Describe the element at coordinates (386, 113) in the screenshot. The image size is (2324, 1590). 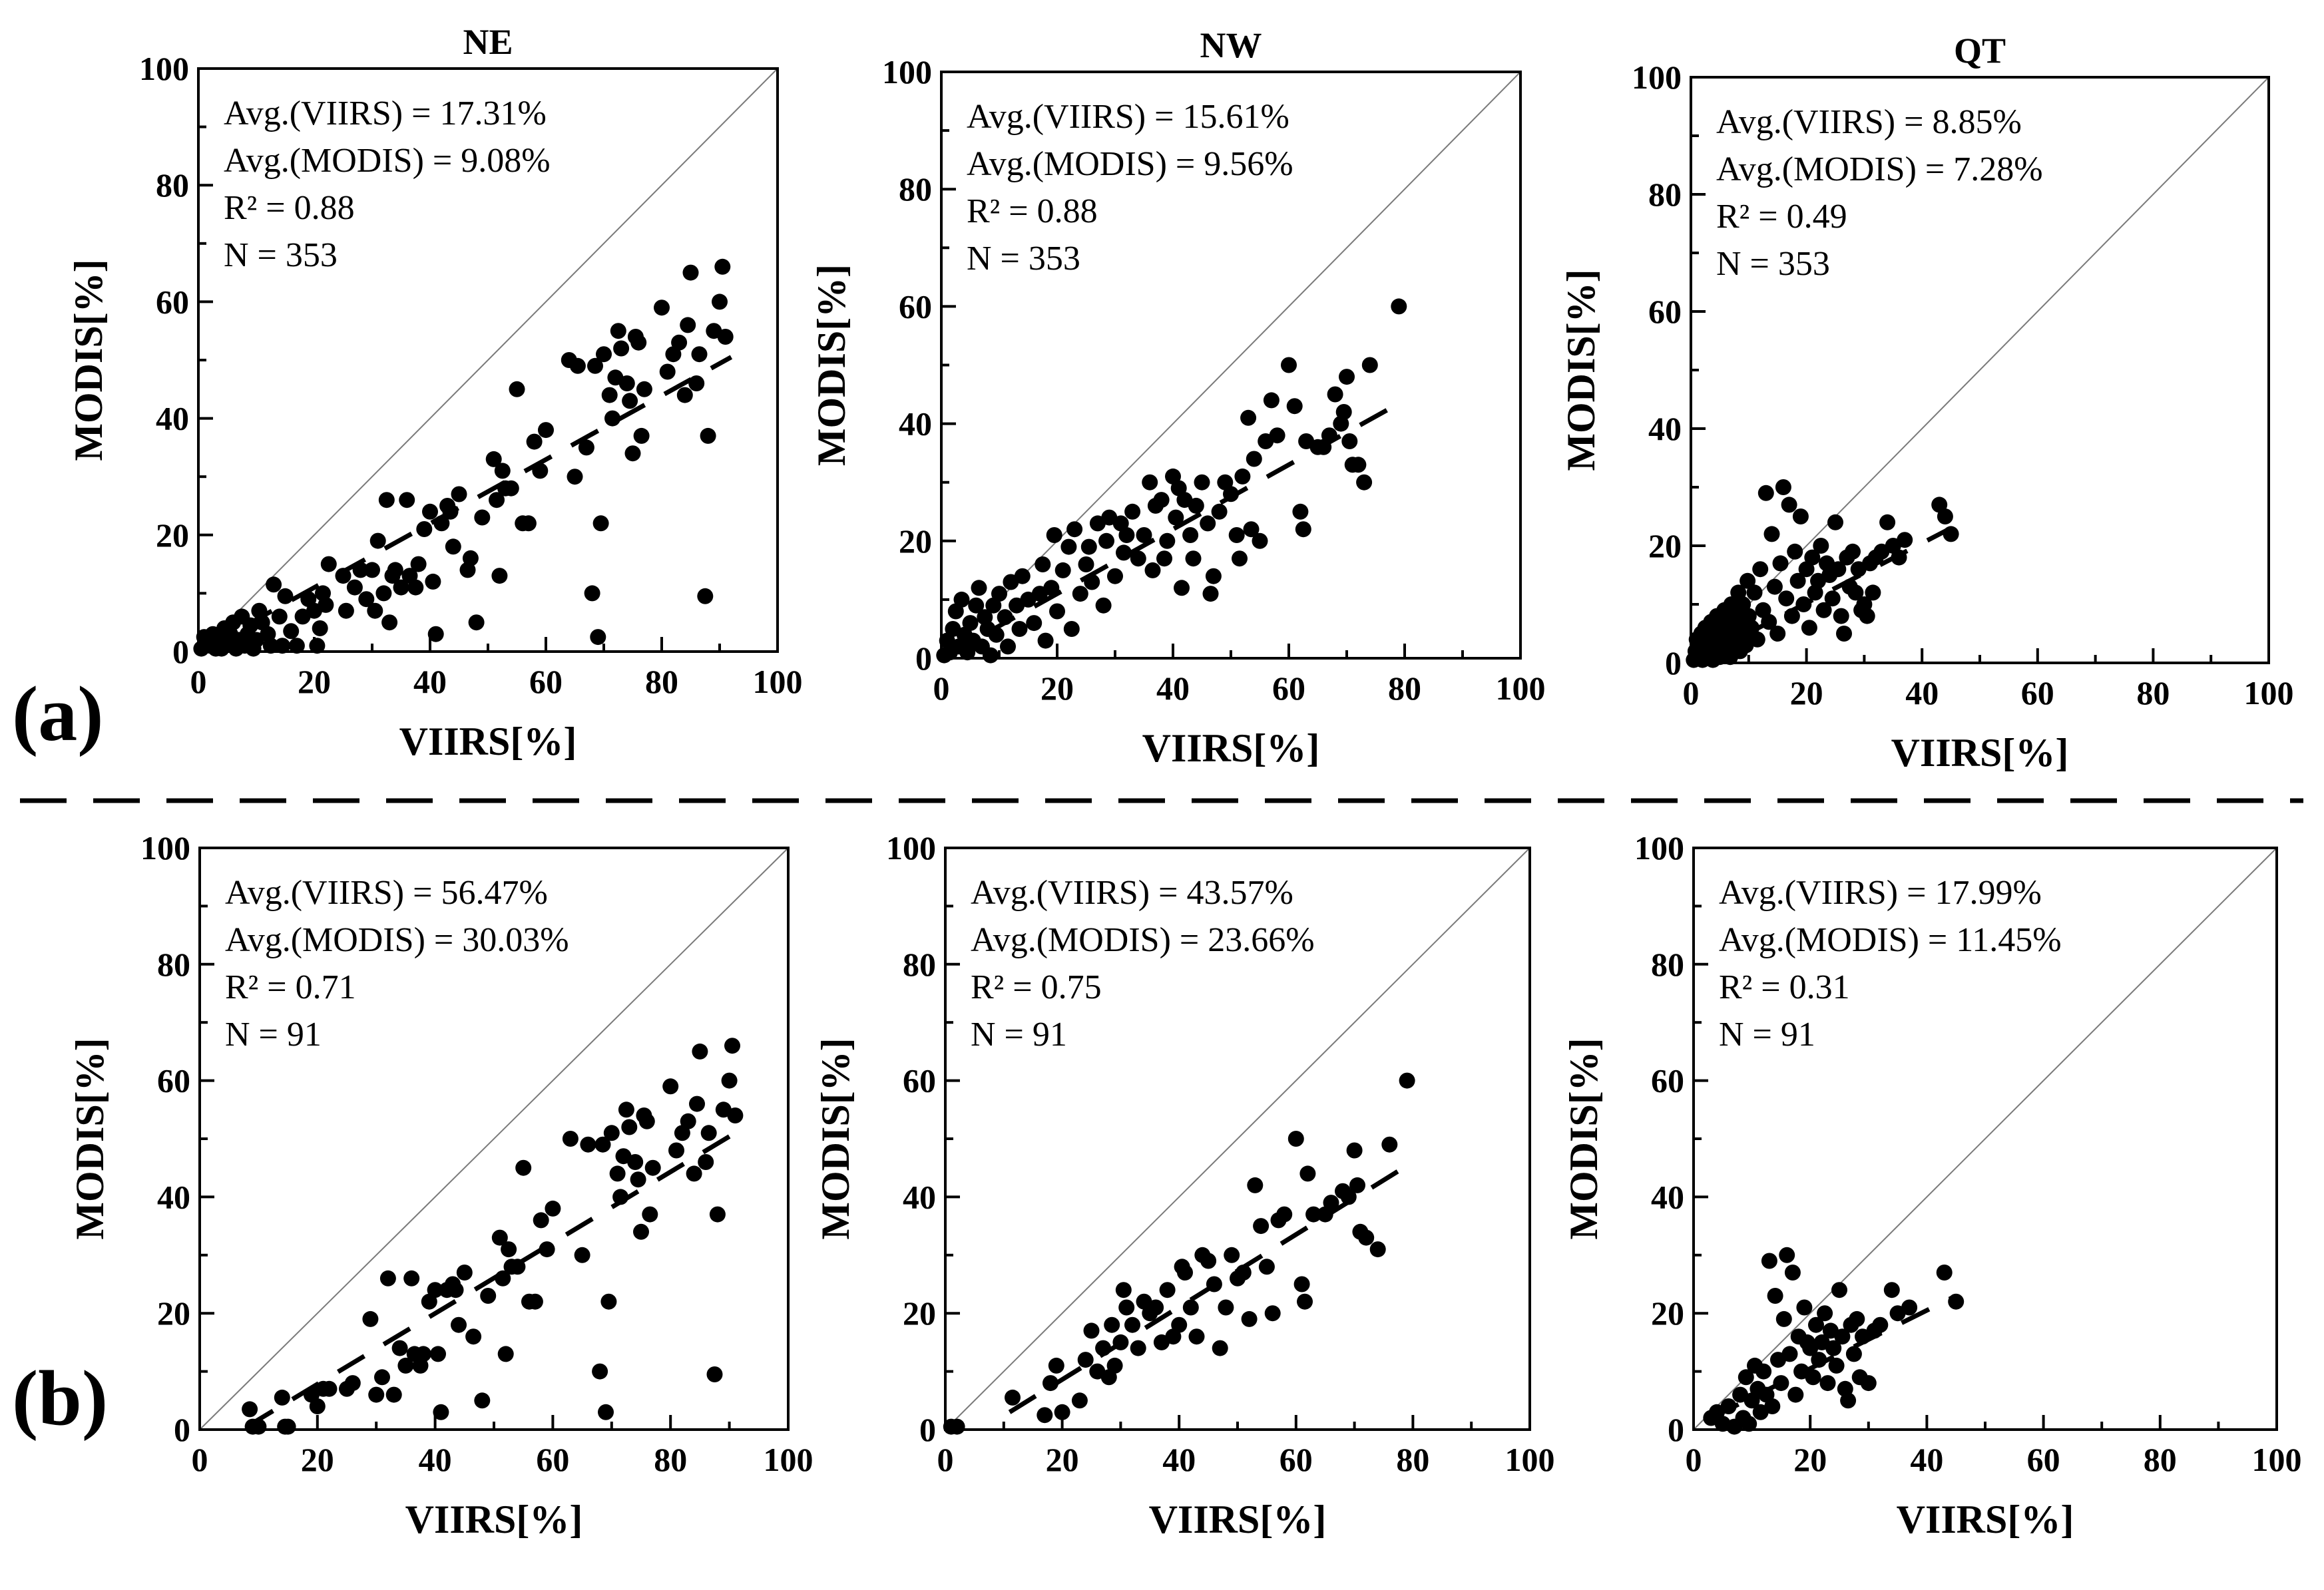
I see `stats-line: Avg.(VIIRS) = 17.31%` at that location.